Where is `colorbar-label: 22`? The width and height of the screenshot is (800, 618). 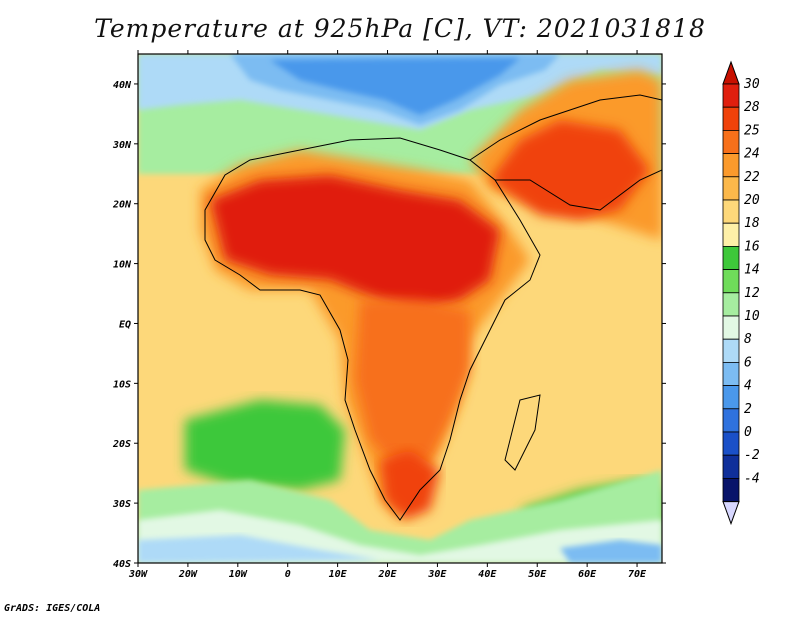 colorbar-label: 22 is located at coordinates (752, 177).